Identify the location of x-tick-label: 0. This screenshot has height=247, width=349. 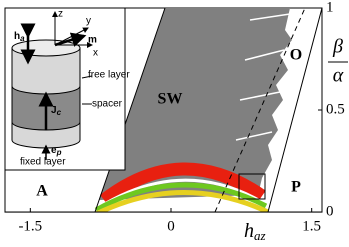
(171, 226).